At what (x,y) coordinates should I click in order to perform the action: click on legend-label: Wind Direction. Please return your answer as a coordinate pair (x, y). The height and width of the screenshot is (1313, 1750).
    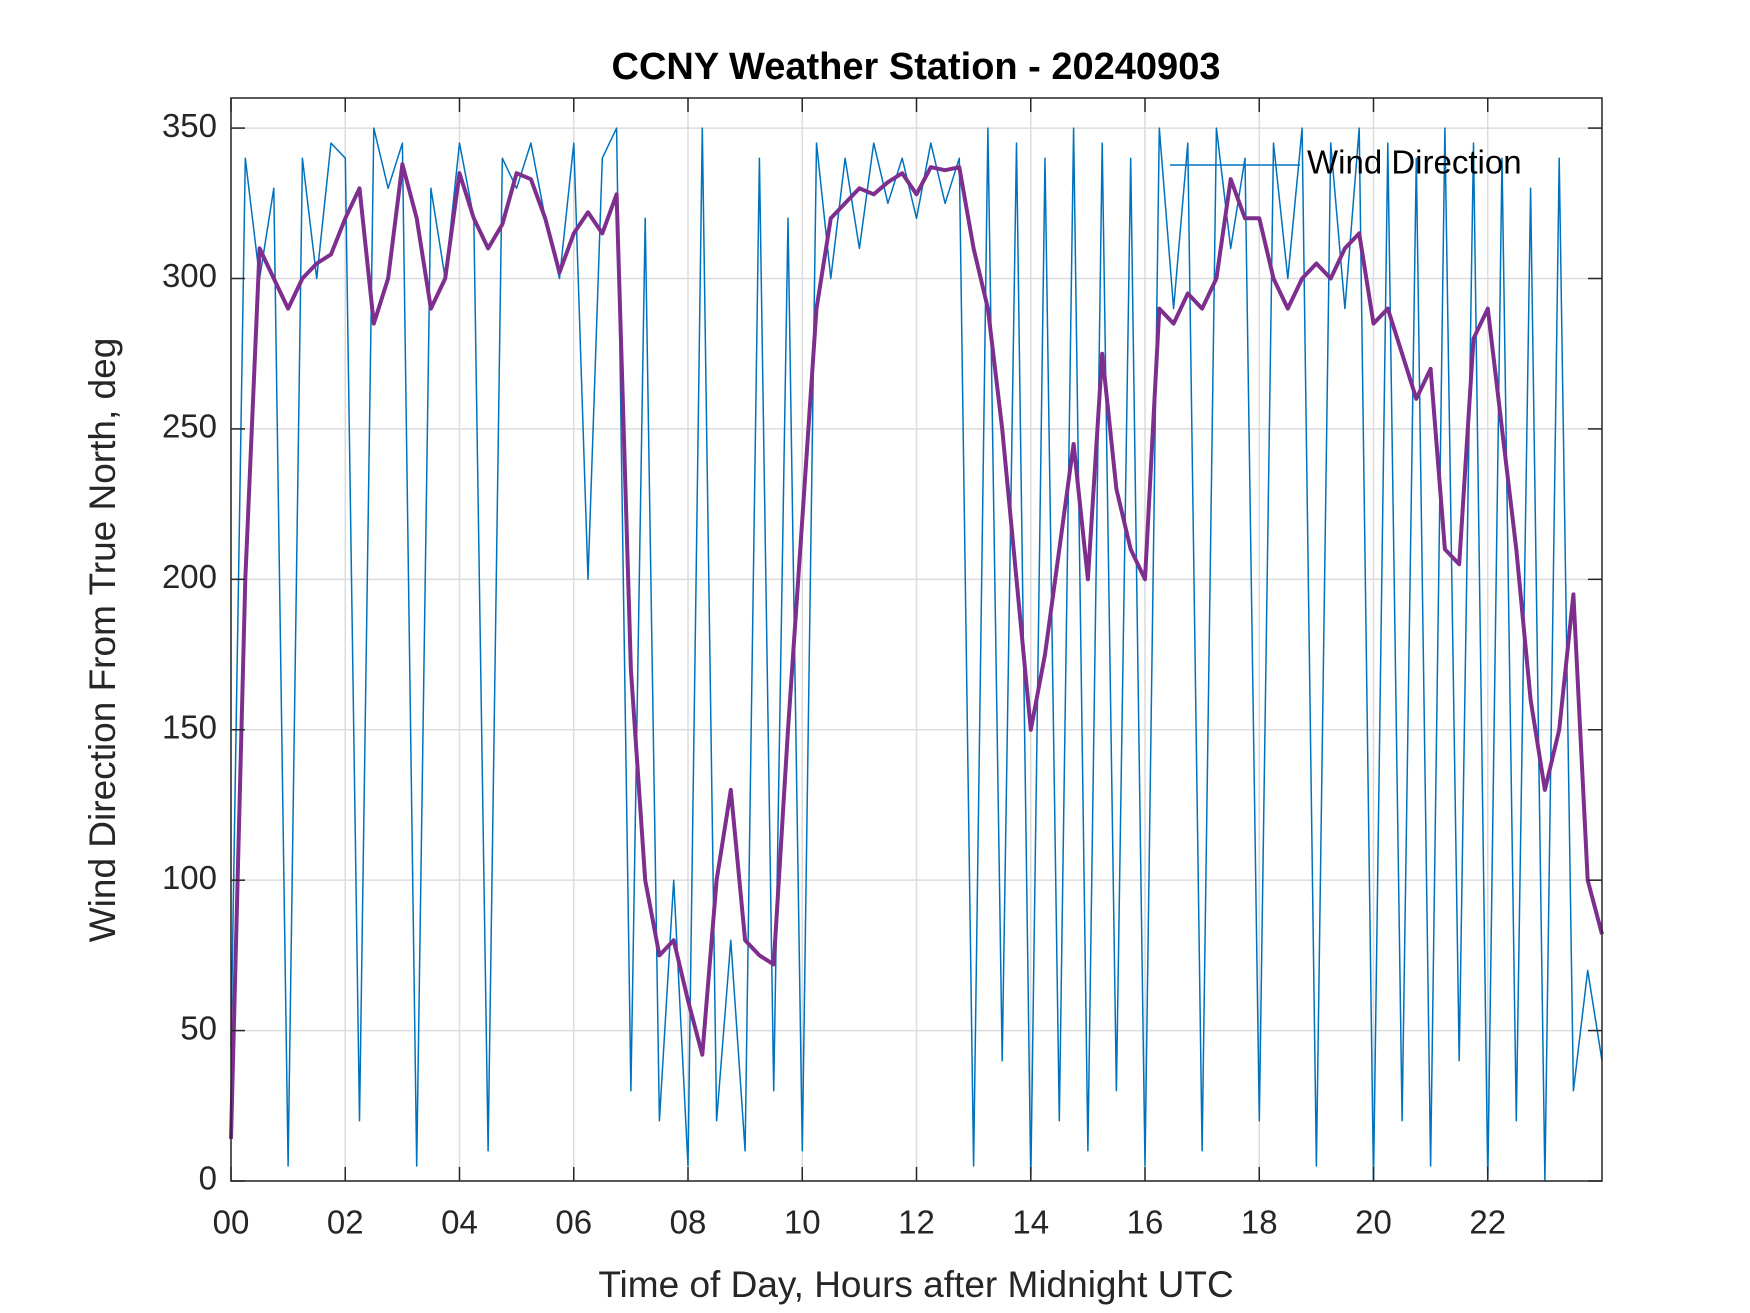
    Looking at the image, I should click on (1414, 162).